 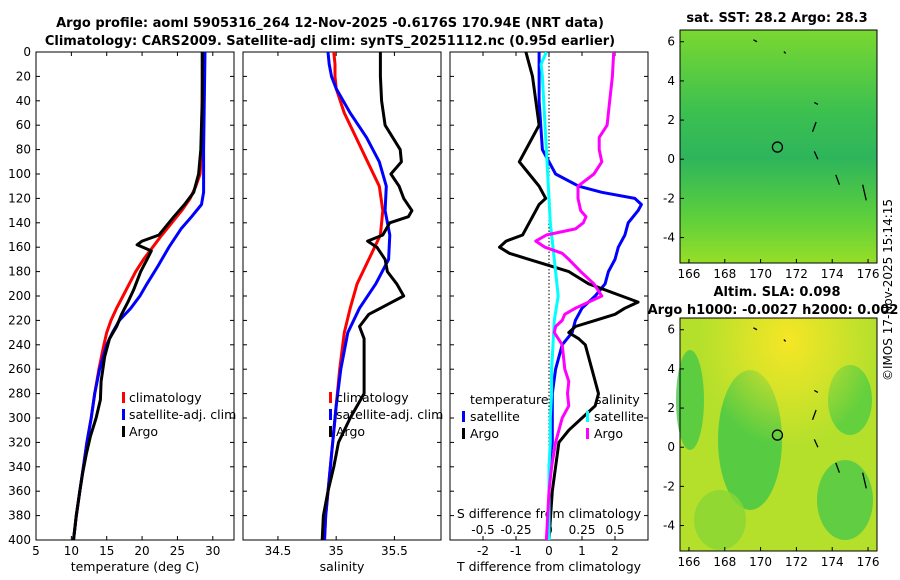 I want to click on y-tick-label: 0, so click(x=27, y=52).